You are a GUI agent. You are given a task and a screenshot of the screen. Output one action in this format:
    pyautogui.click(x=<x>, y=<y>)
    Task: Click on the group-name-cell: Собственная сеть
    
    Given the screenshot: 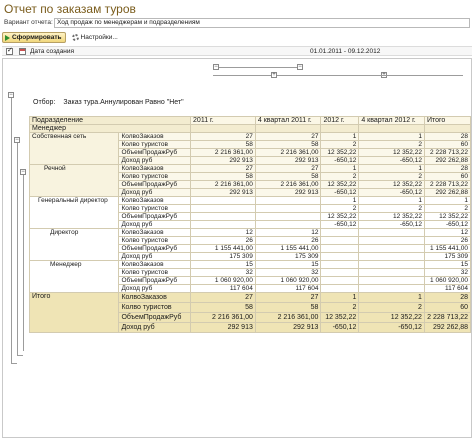 What is the action you would take?
    pyautogui.click(x=74, y=148)
    